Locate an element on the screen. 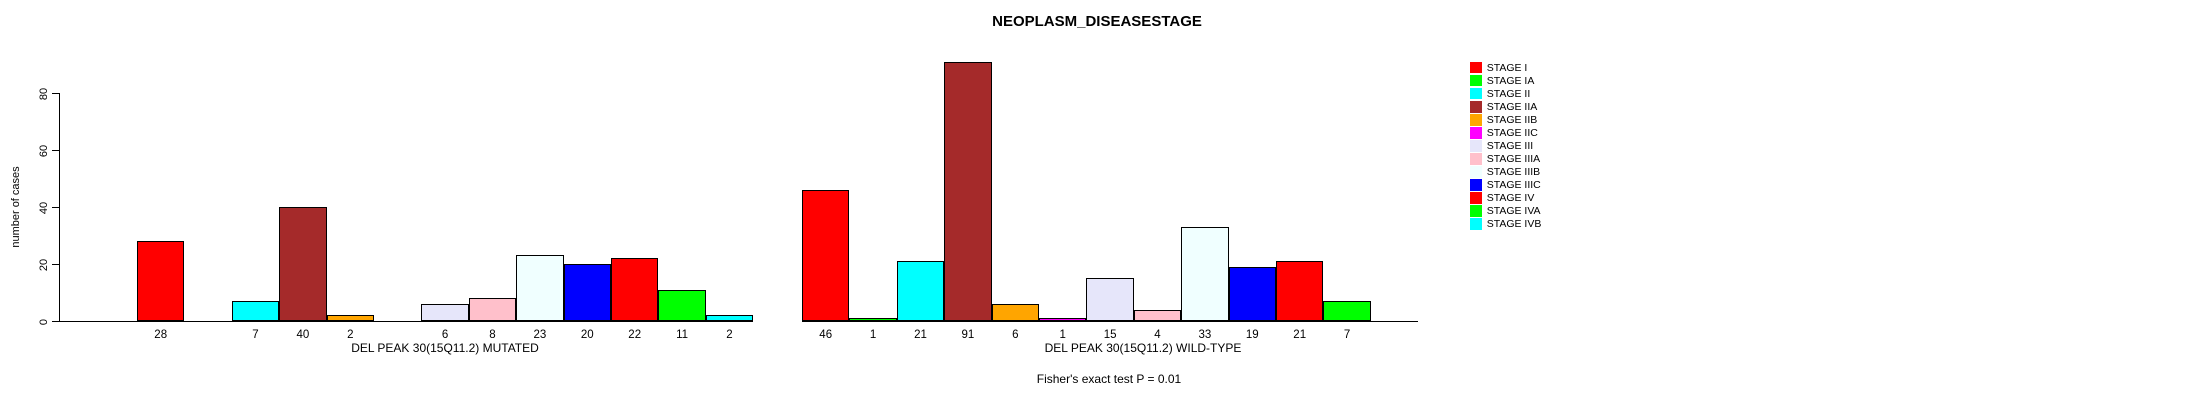 The image size is (2190, 400). bar-stage-ia is located at coordinates (873, 319).